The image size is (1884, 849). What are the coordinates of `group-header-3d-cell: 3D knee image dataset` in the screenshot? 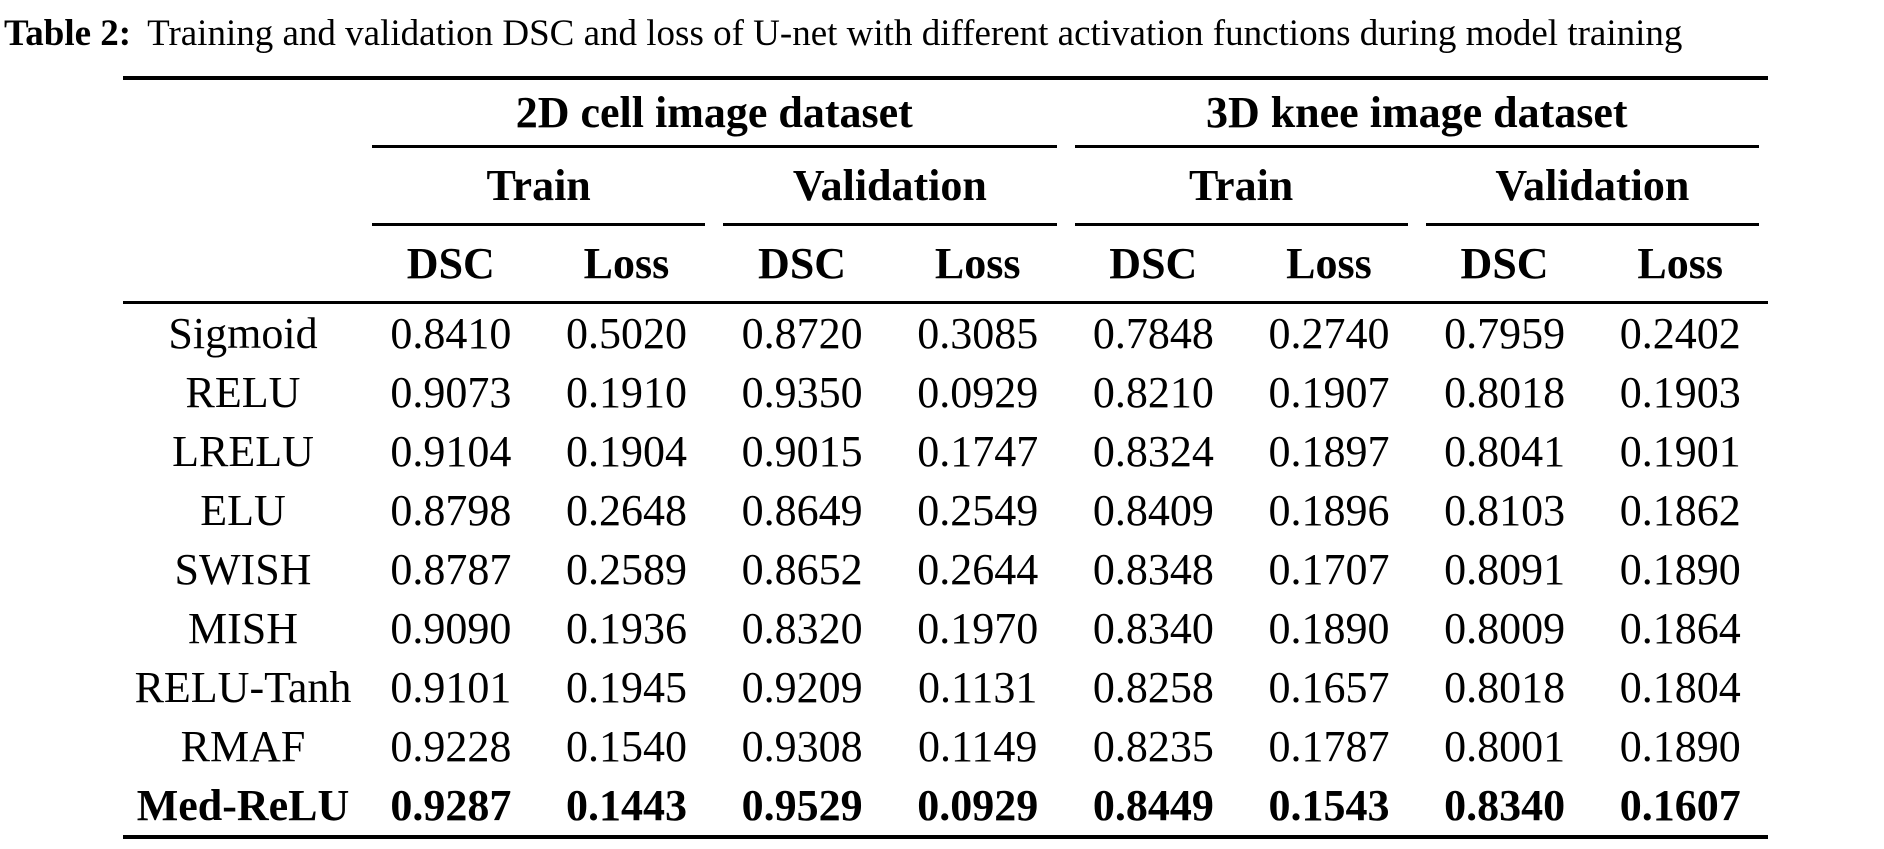 It's located at (1417, 113).